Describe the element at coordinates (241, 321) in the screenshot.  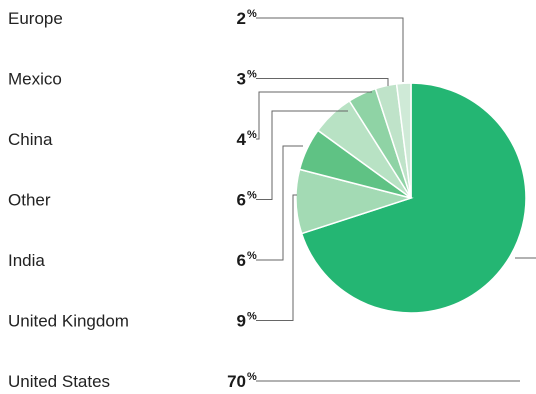
I see `value-label-united-kingdom: 9` at that location.